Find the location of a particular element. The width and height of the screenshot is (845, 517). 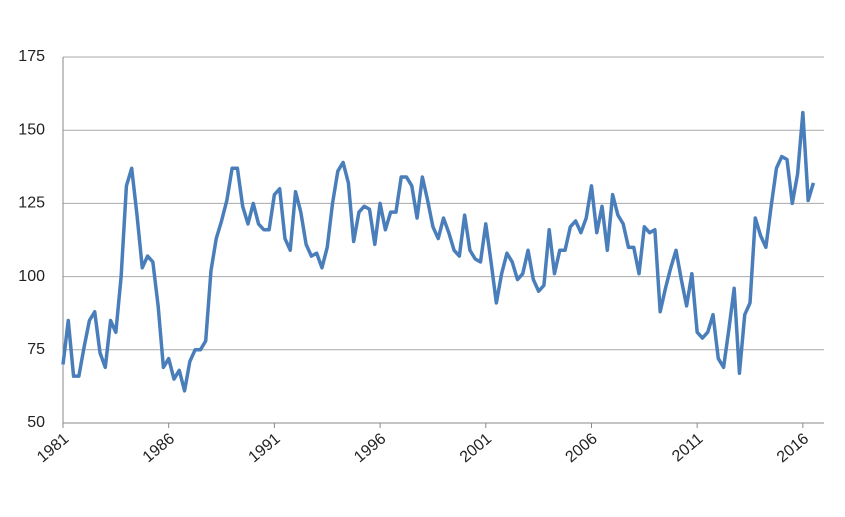

x-tick-label: 1996 is located at coordinates (370, 448).